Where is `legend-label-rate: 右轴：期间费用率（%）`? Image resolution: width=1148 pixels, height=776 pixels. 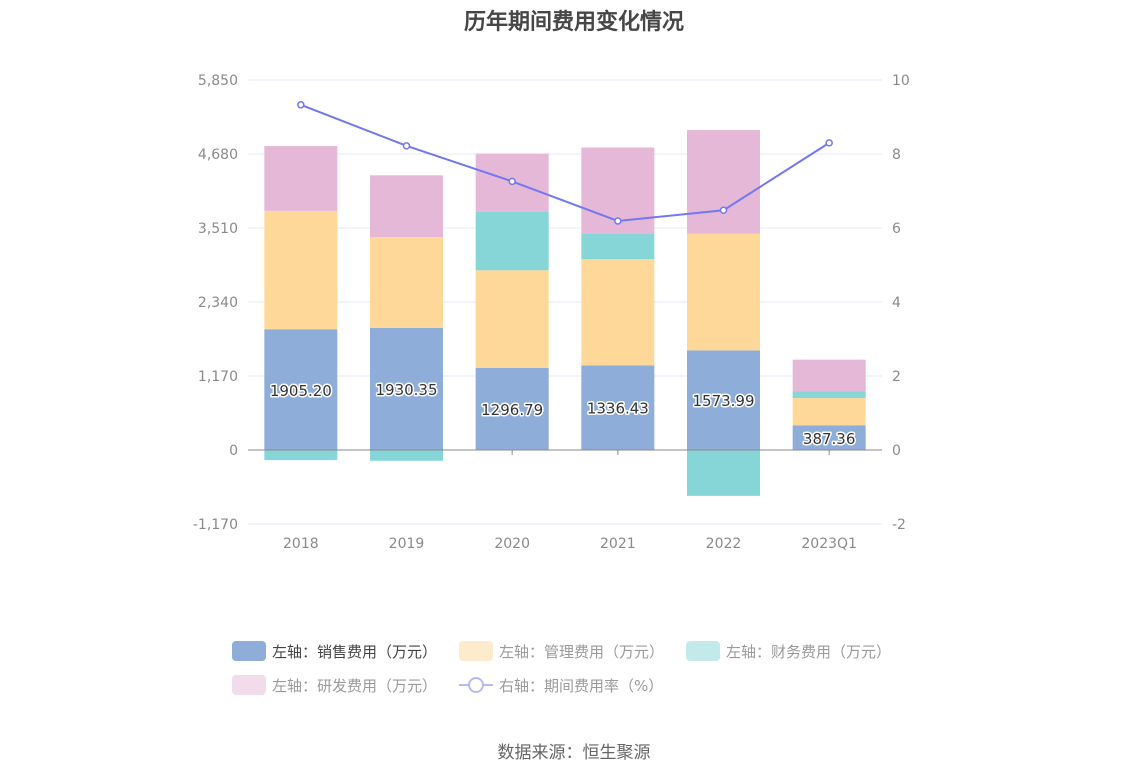
legend-label-rate: 右轴：期间费用率（%） is located at coordinates (581, 685).